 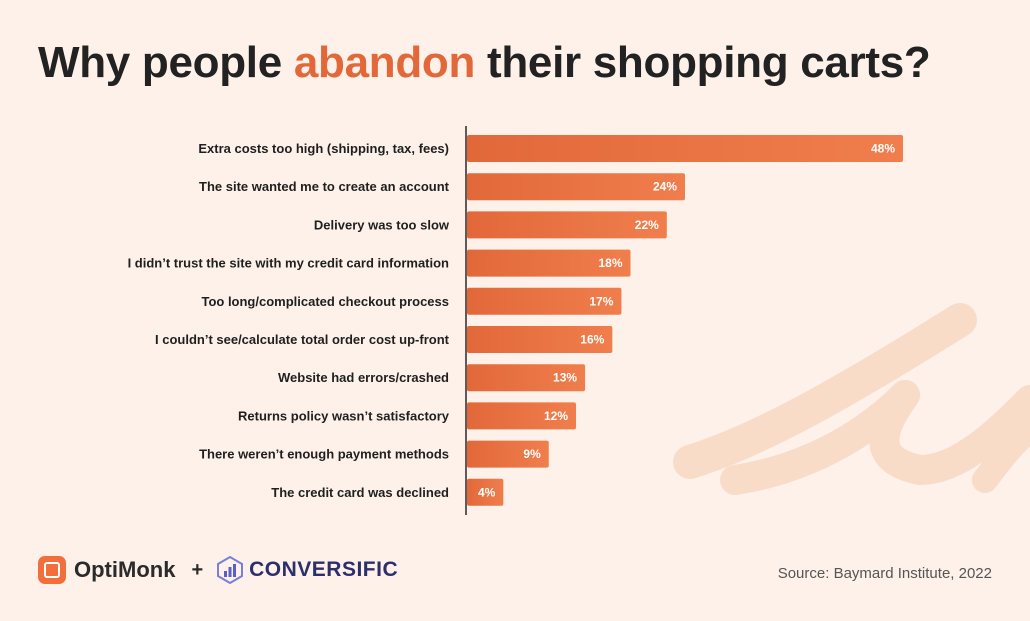 I want to click on value-label-10: 4%, so click(x=487, y=492).